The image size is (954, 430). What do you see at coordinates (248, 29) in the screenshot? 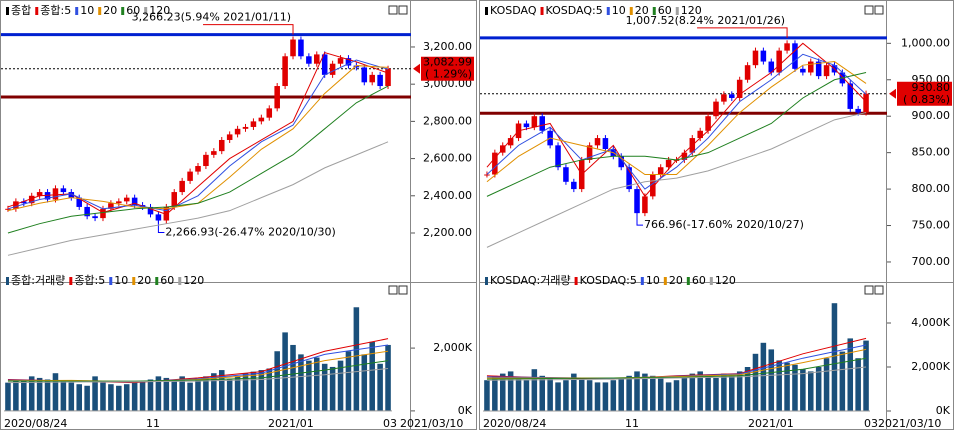
I see `high-pointer` at bounding box center [248, 29].